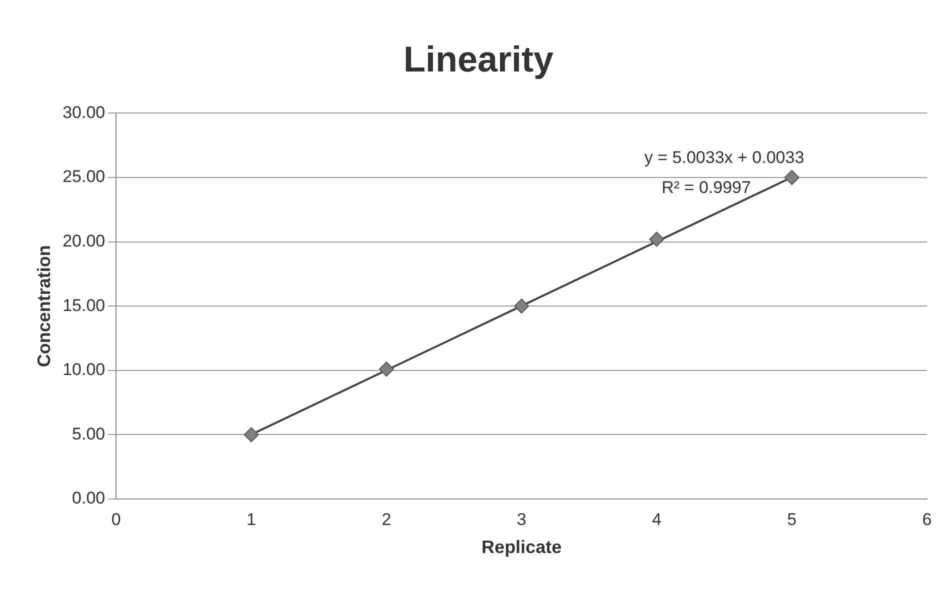  What do you see at coordinates (84, 112) in the screenshot?
I see `y-tick-label: 30.00` at bounding box center [84, 112].